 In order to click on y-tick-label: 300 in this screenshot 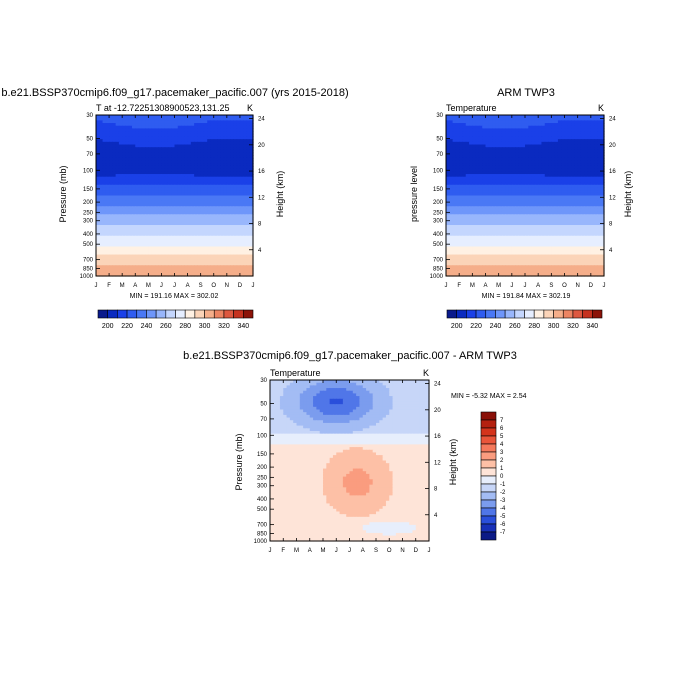, I will do `click(88, 222)`.